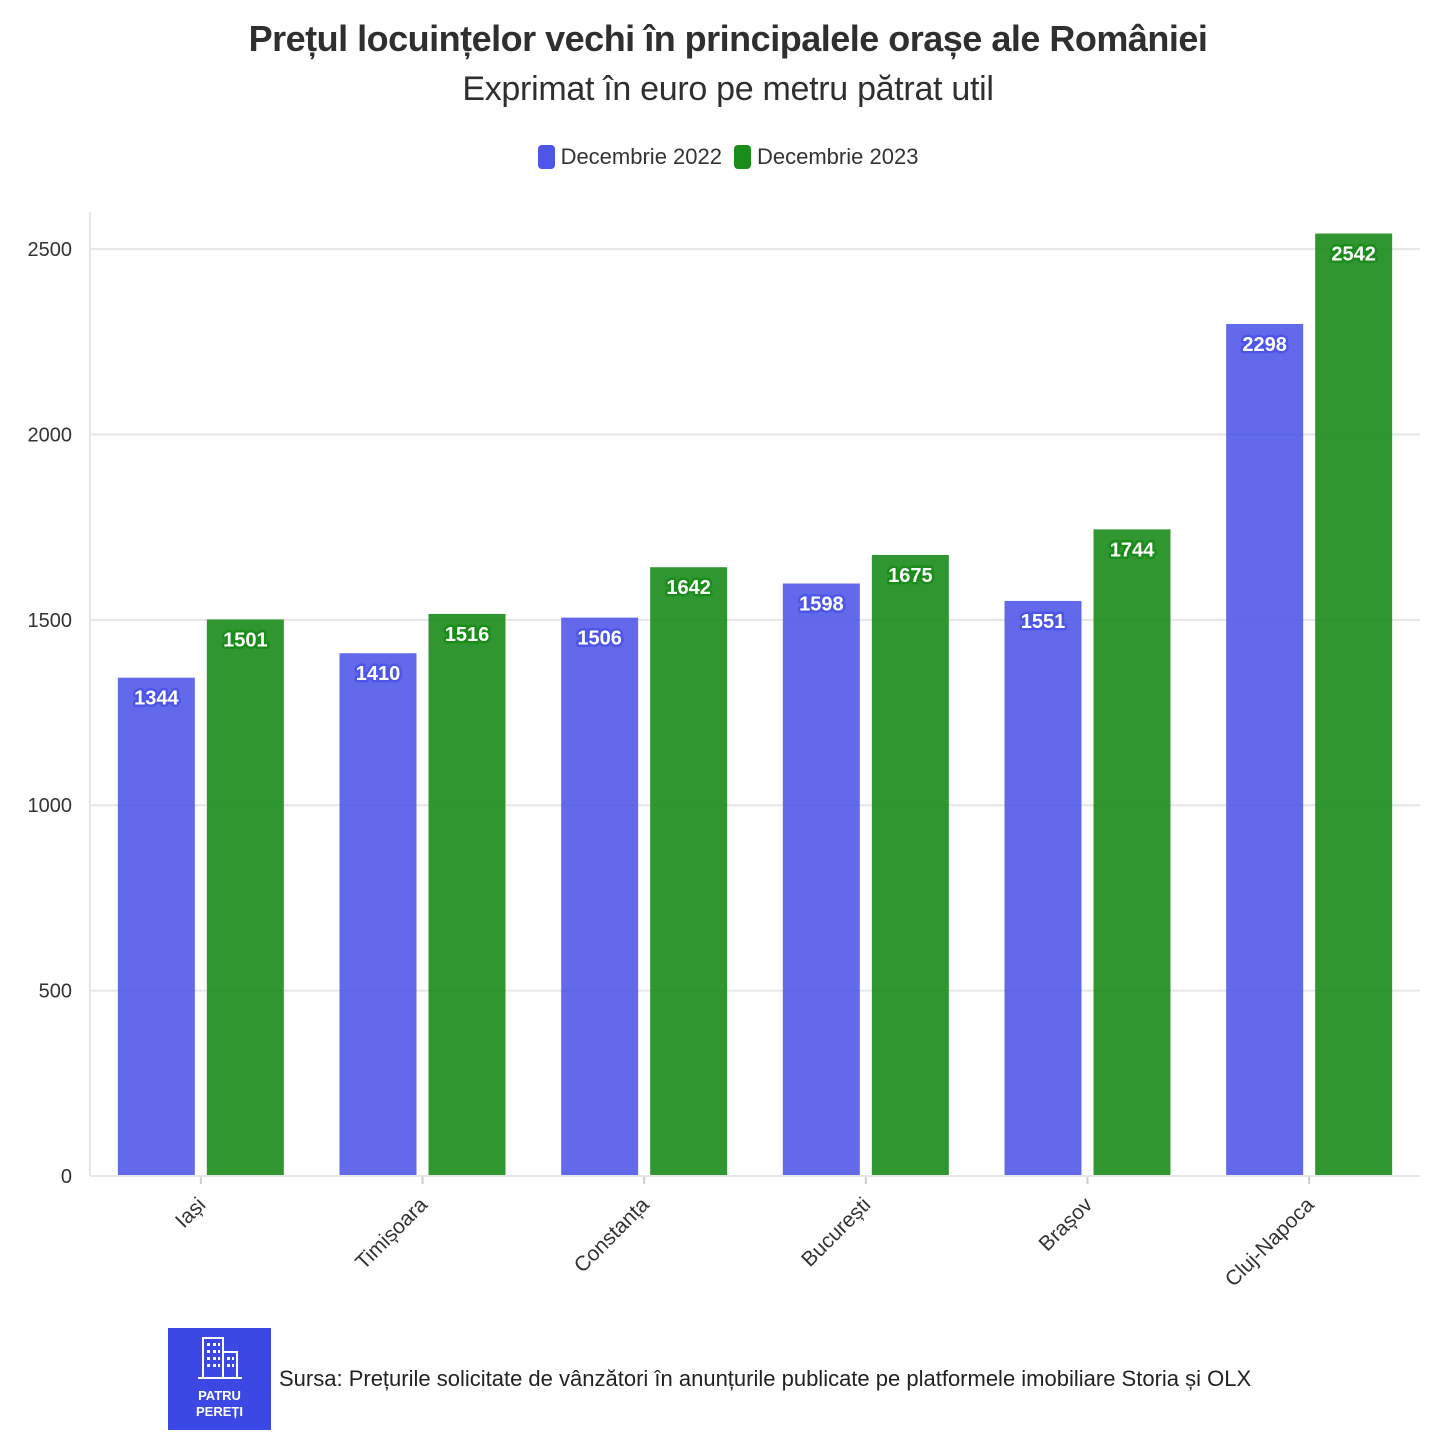 The image size is (1456, 1456). Describe the element at coordinates (838, 156) in the screenshot. I see `legend-label-2023: Decembrie 2023` at that location.